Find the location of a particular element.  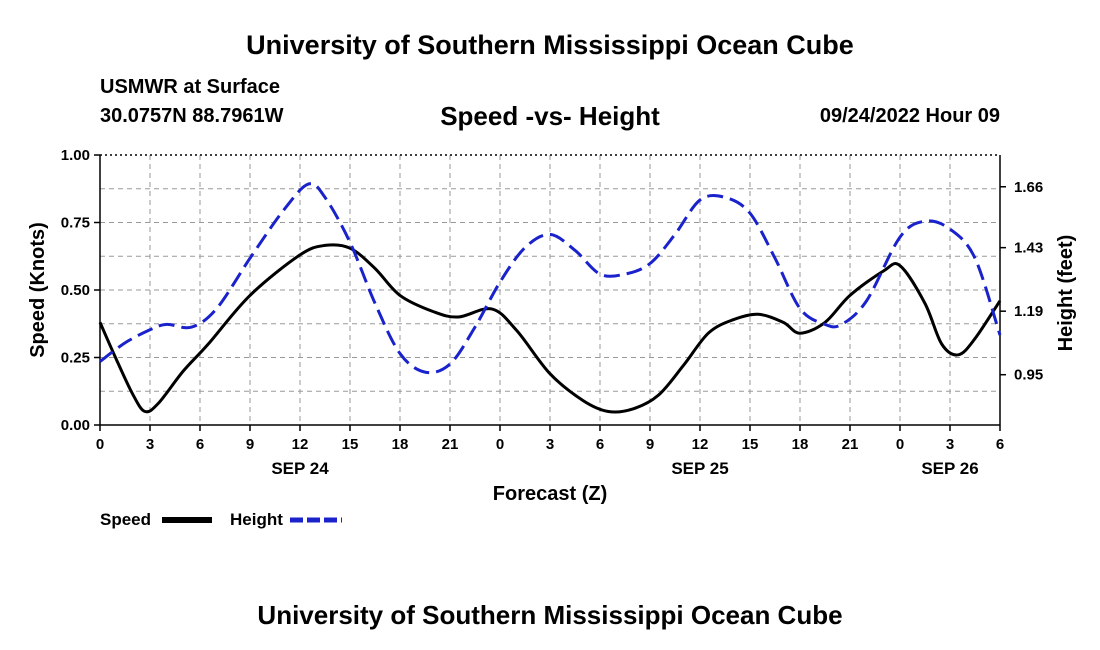

location-coordinates: 30.0757N 88.7961W is located at coordinates (192, 116).